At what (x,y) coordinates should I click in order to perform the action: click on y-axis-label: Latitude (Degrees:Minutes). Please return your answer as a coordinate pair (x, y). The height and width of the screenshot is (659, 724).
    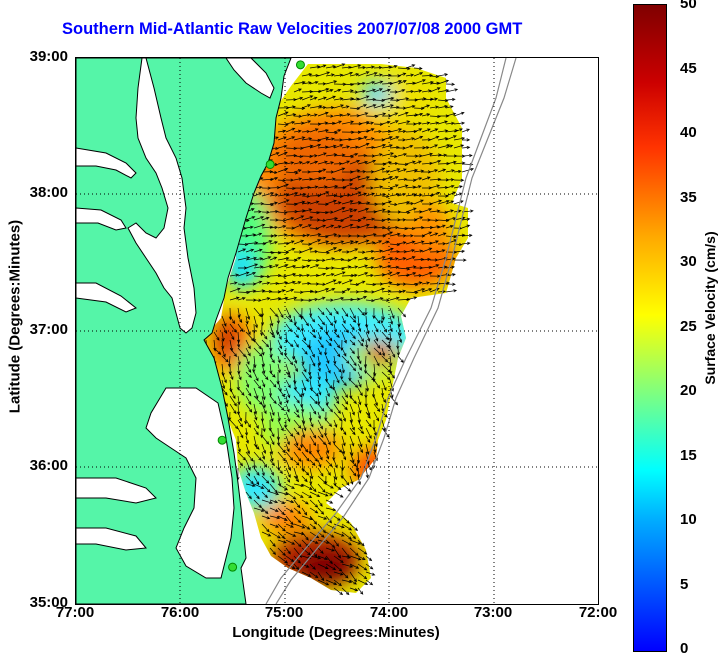
    Looking at the image, I should click on (15, 316).